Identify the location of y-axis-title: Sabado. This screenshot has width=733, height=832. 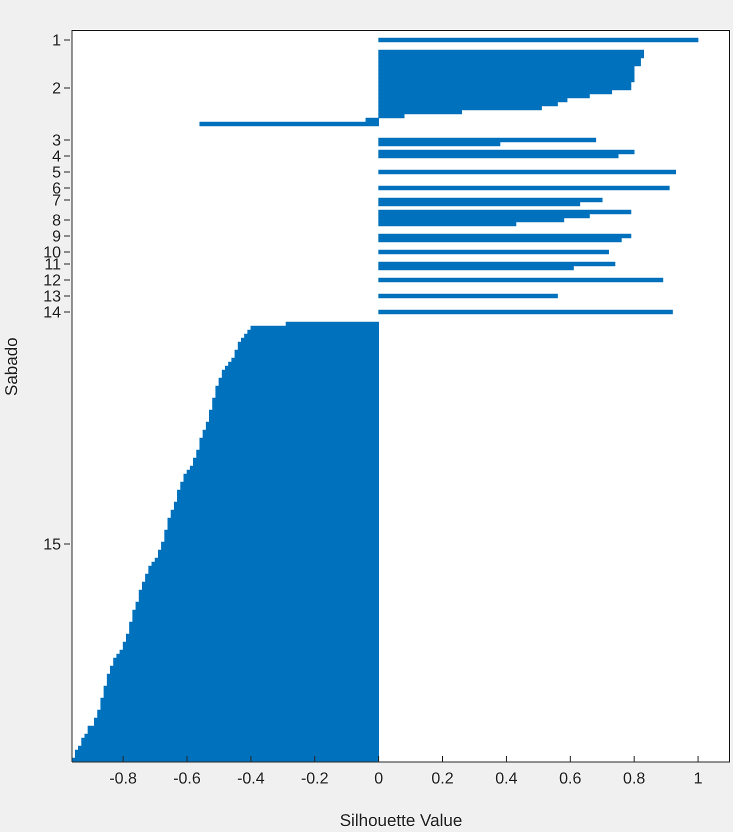
(12, 366).